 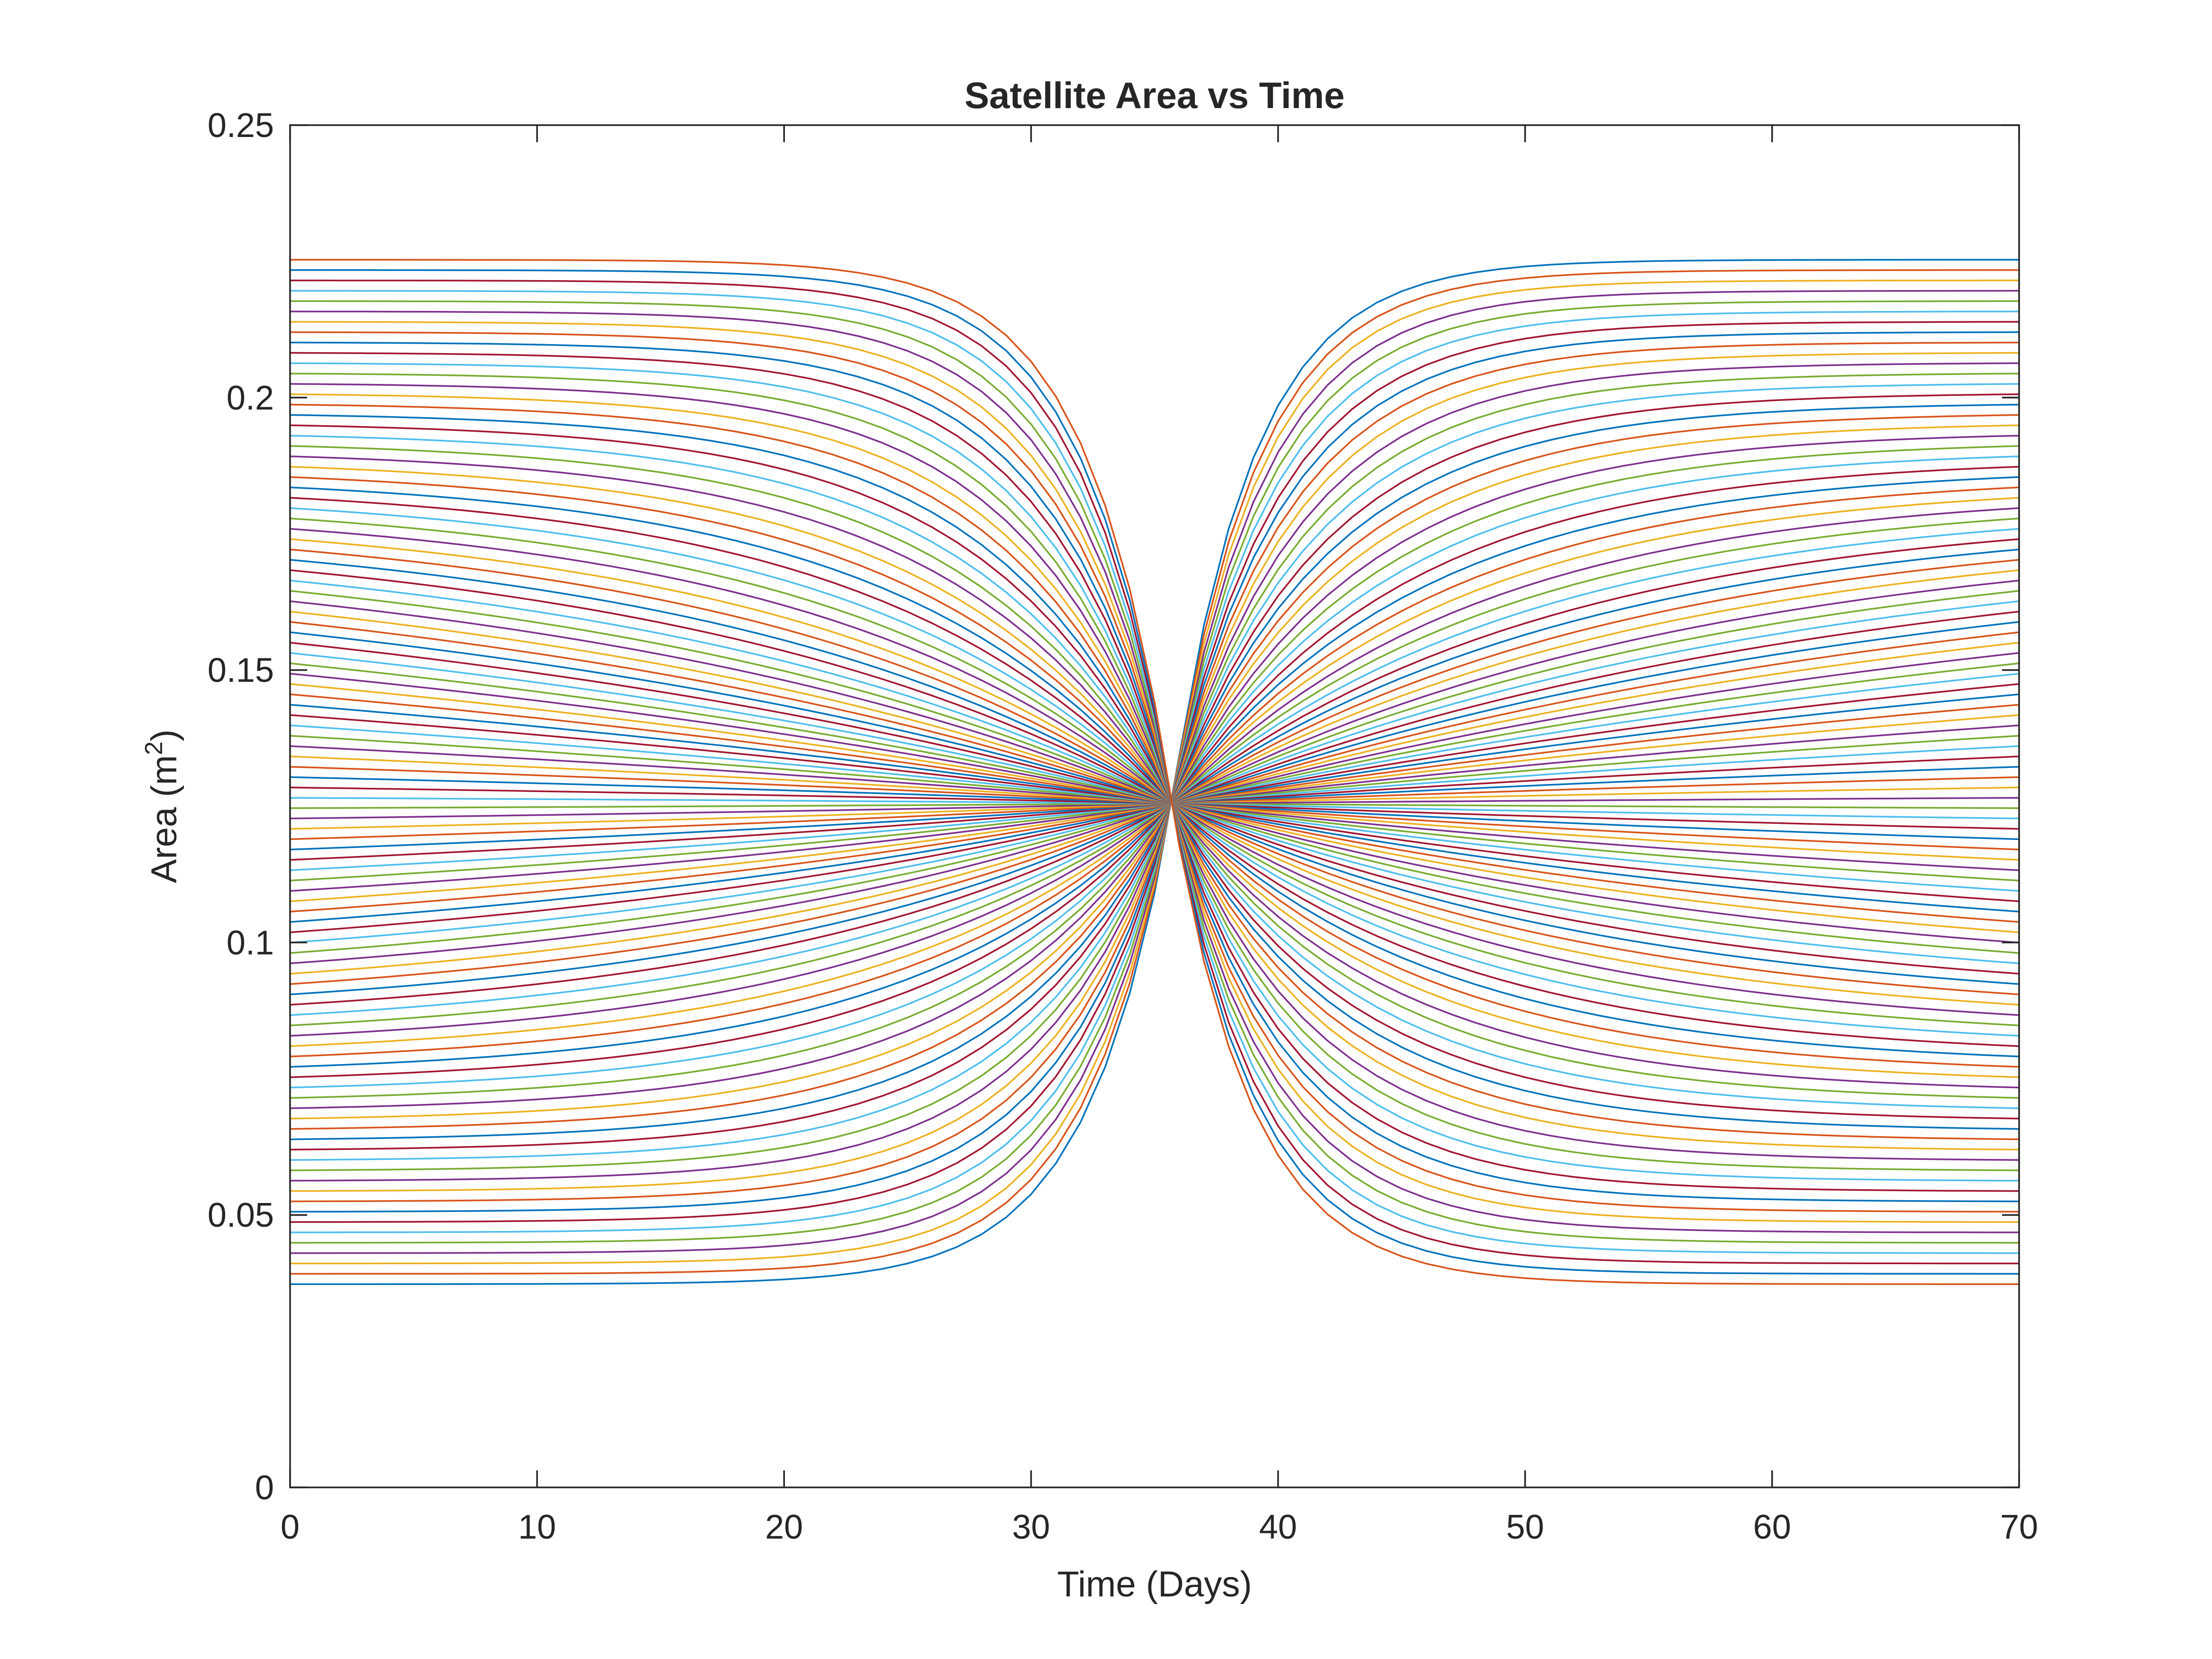 I want to click on chart-title: Satellite Area vs Time, so click(x=1155, y=95).